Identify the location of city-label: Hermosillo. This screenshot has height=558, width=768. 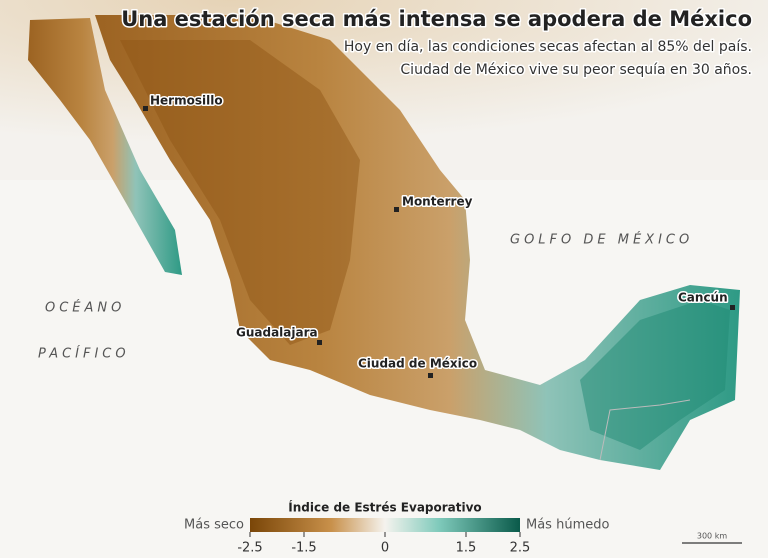
(186, 101).